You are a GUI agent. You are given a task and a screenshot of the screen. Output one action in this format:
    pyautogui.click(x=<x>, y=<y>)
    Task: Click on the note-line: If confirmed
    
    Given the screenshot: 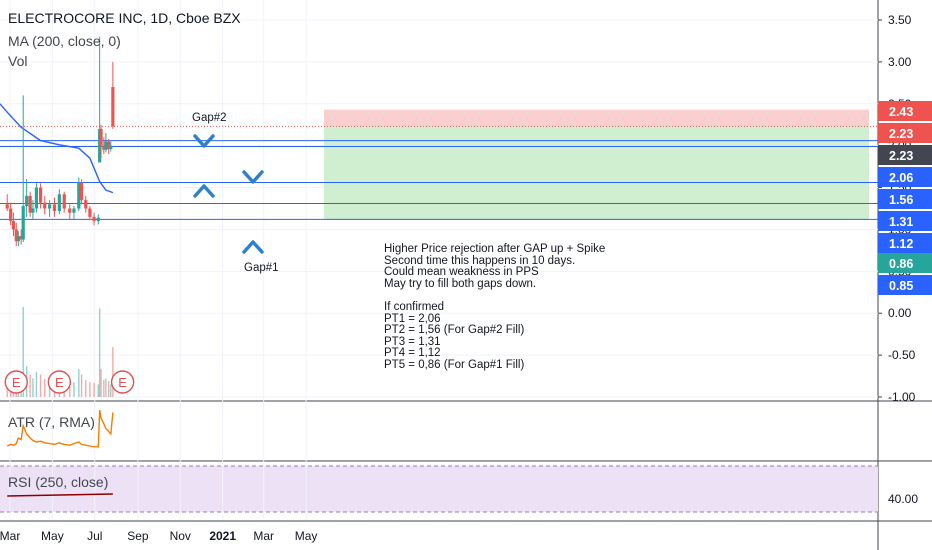 What is the action you would take?
    pyautogui.click(x=414, y=306)
    